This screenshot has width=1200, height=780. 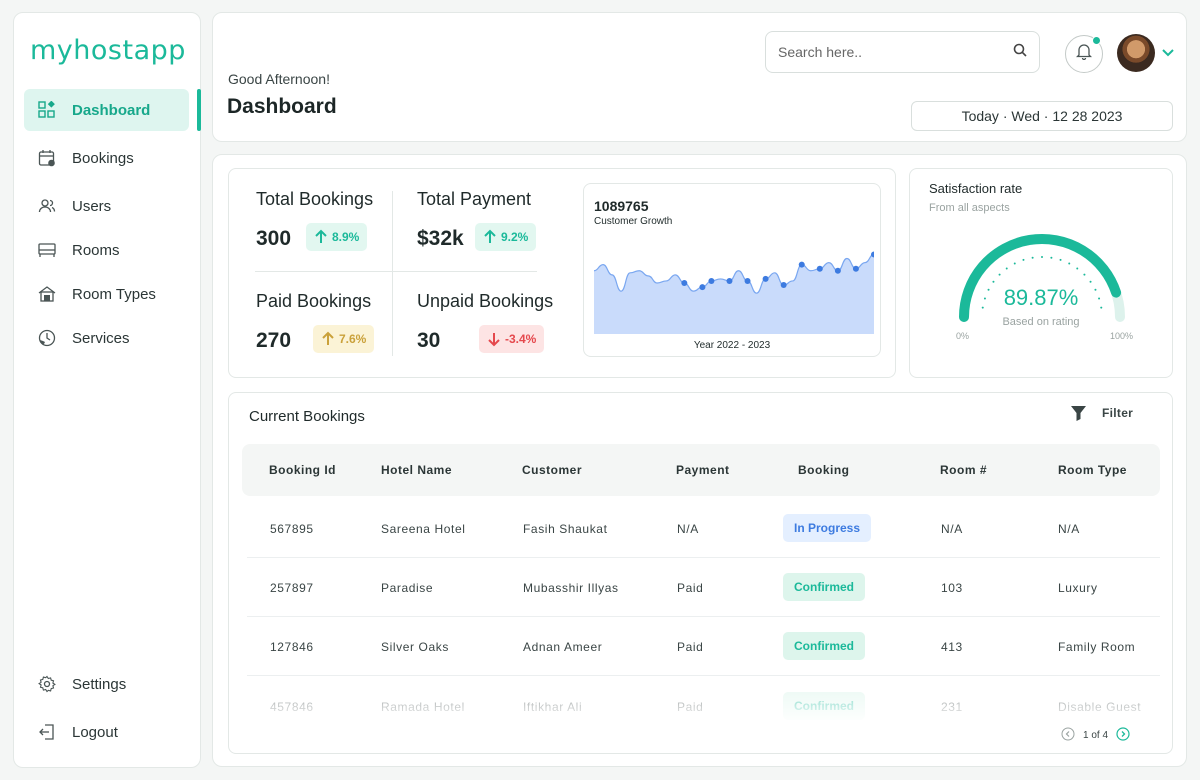 What do you see at coordinates (952, 647) in the screenshot?
I see `cell-room: 413` at bounding box center [952, 647].